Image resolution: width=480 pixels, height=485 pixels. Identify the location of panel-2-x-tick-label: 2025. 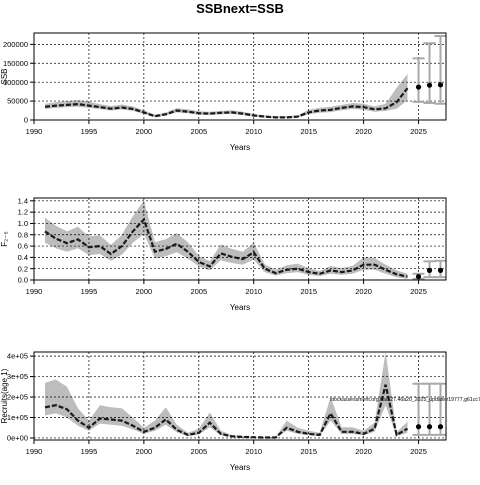
(418, 291).